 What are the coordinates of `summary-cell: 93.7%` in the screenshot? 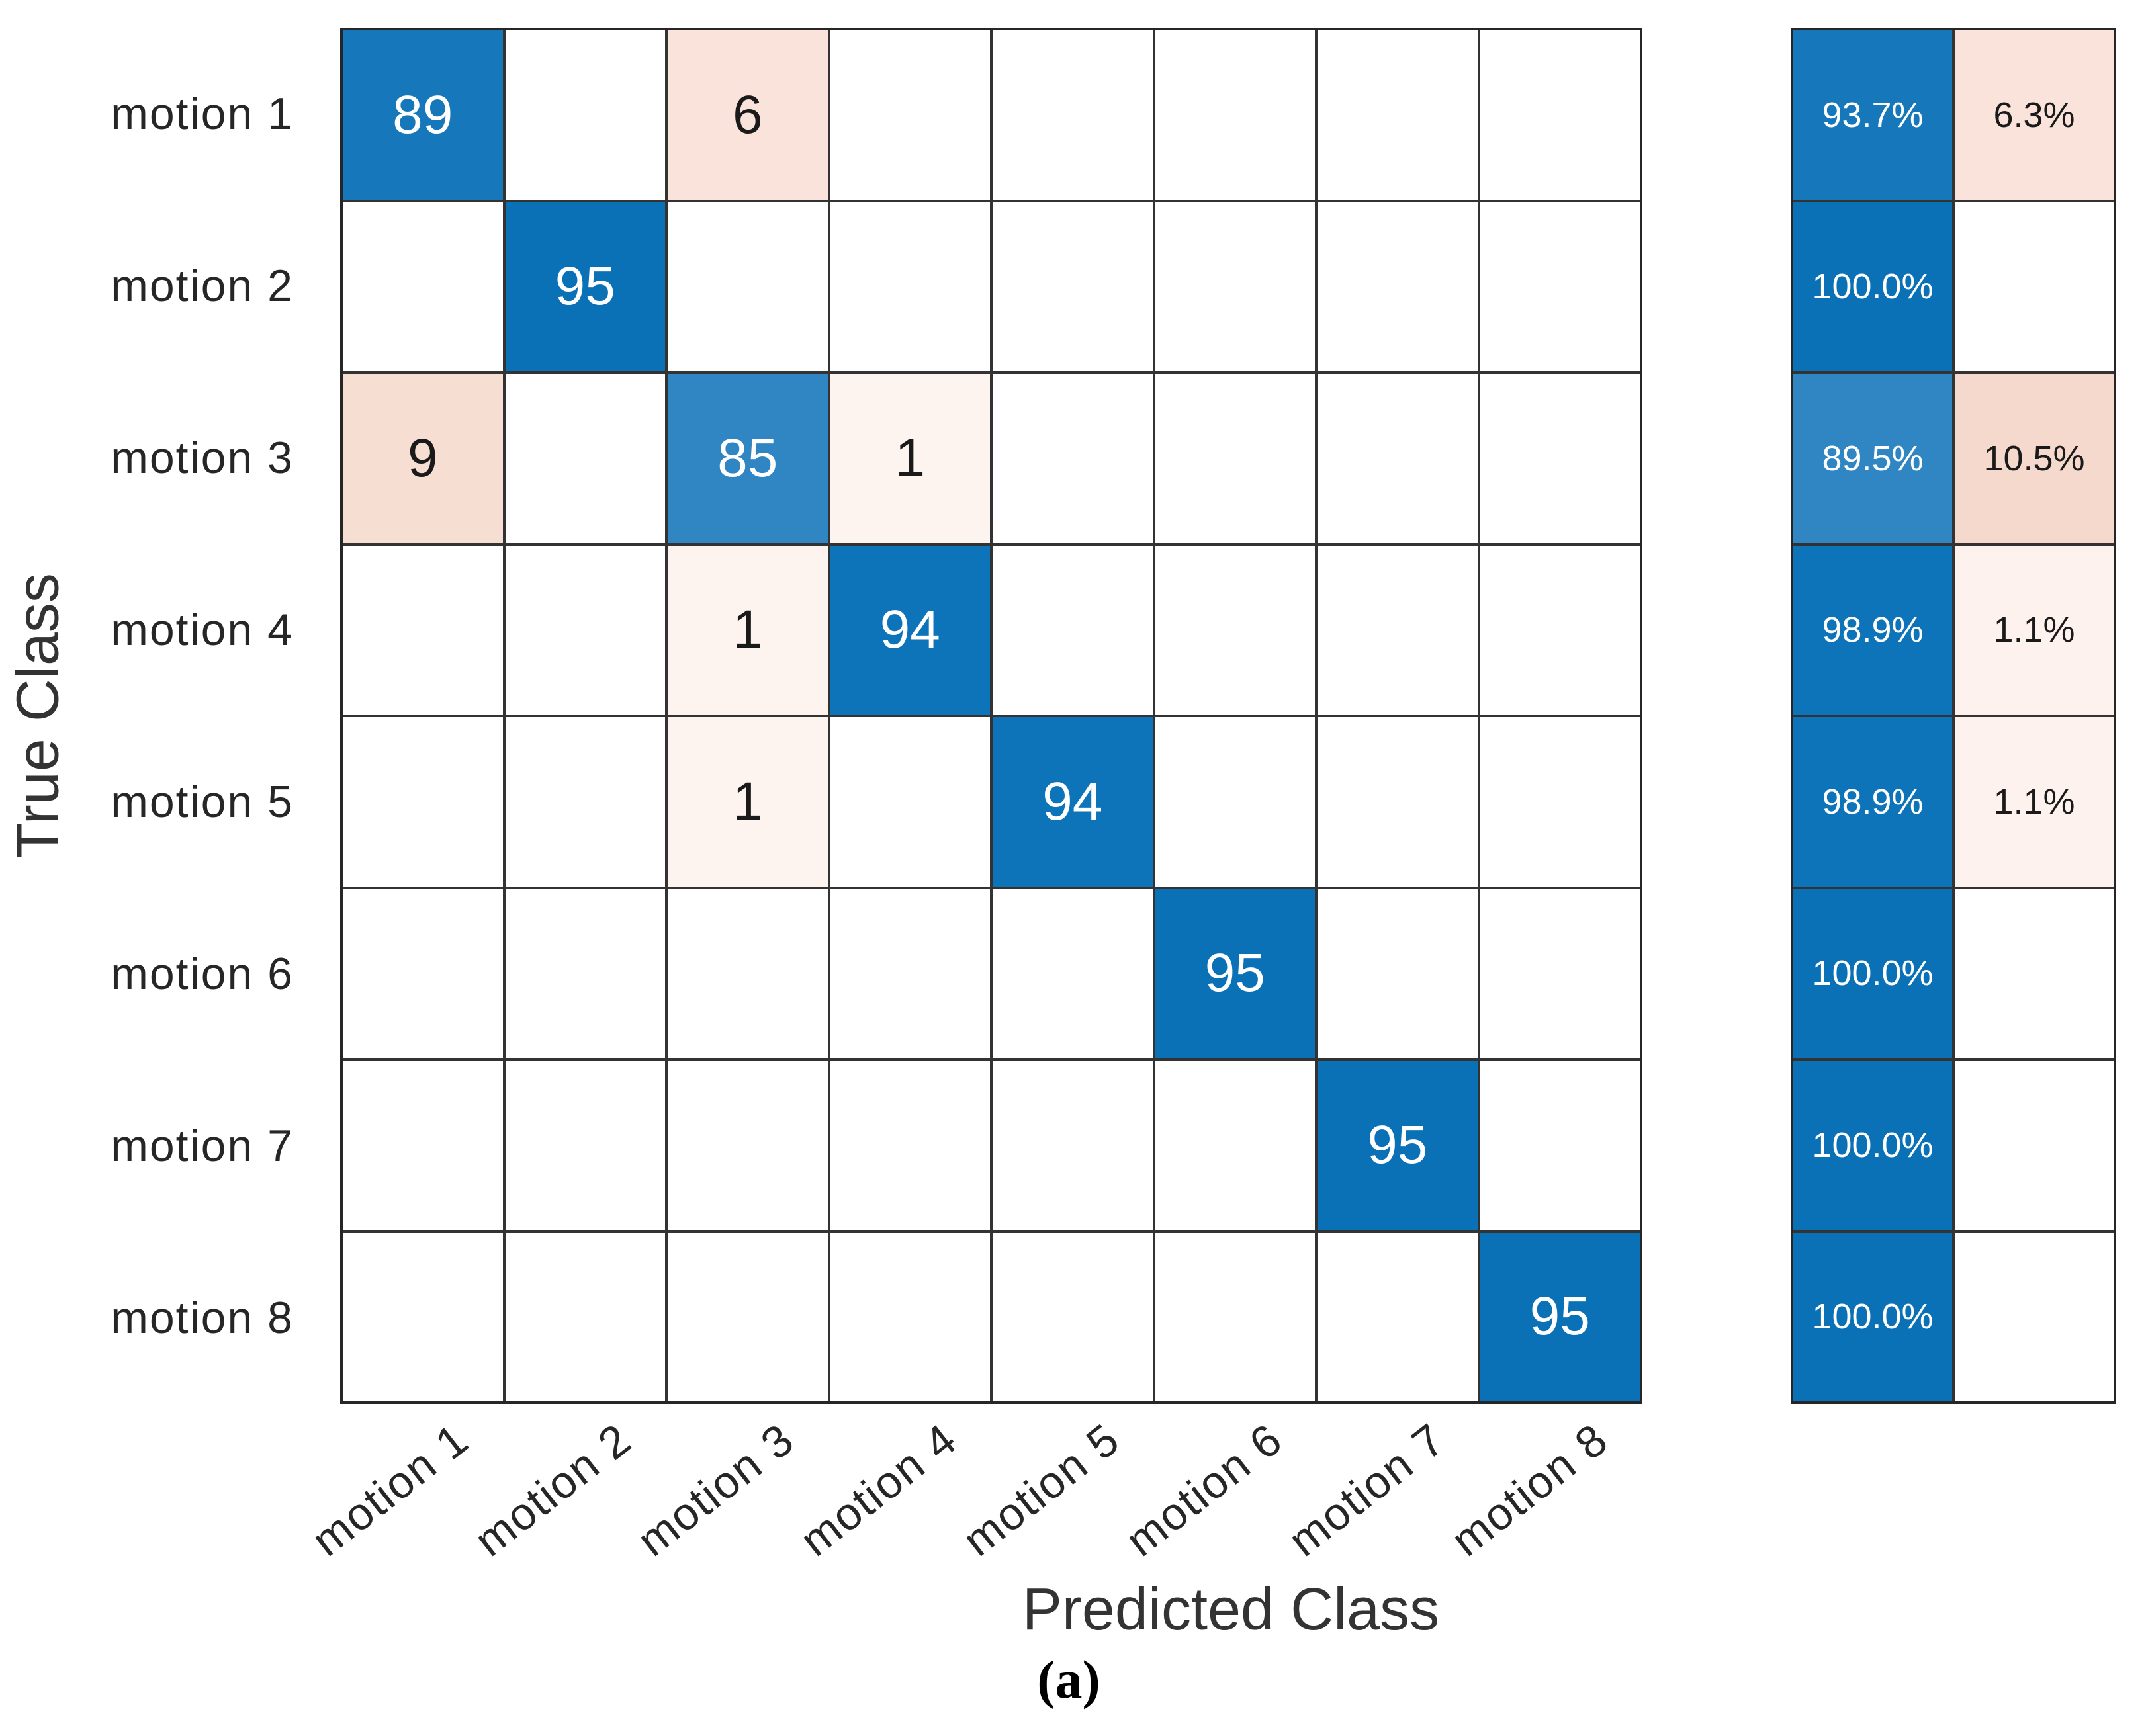 It's located at (1872, 115).